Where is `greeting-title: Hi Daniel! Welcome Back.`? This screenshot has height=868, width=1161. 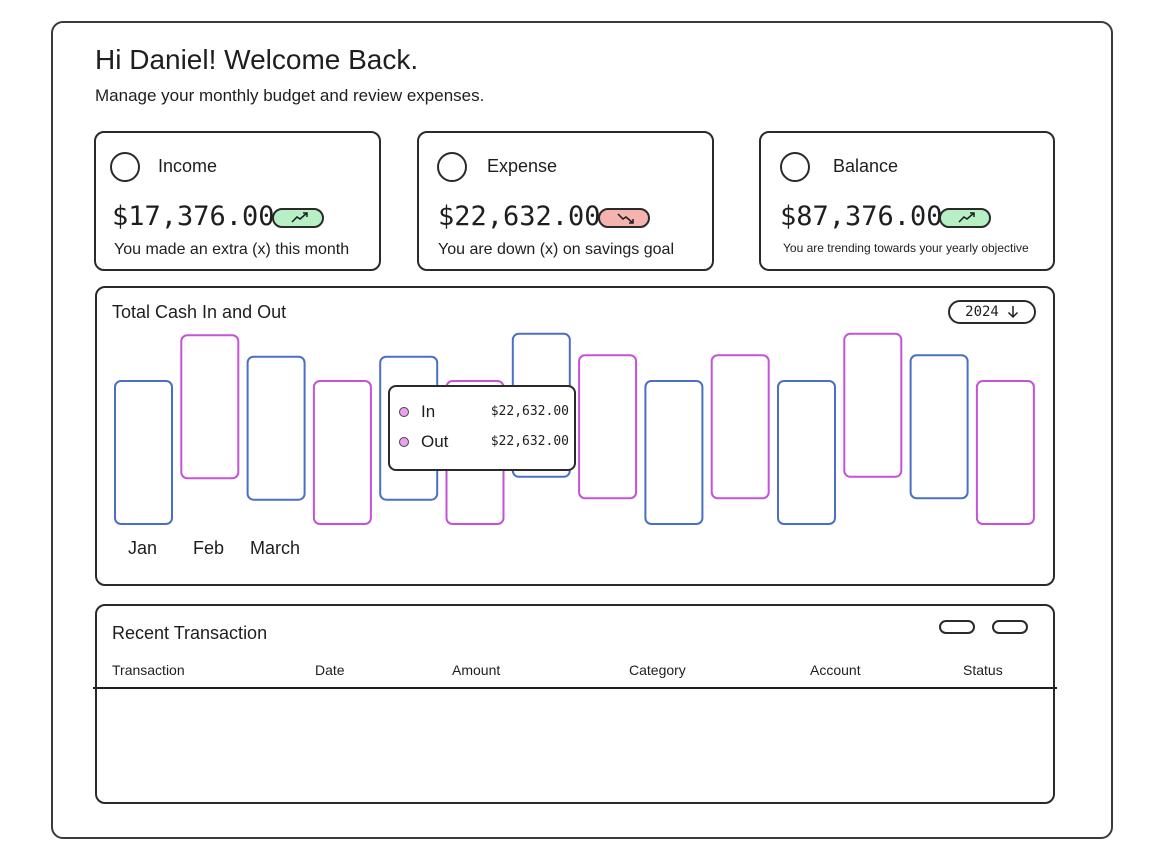 greeting-title: Hi Daniel! Welcome Back. is located at coordinates (257, 59).